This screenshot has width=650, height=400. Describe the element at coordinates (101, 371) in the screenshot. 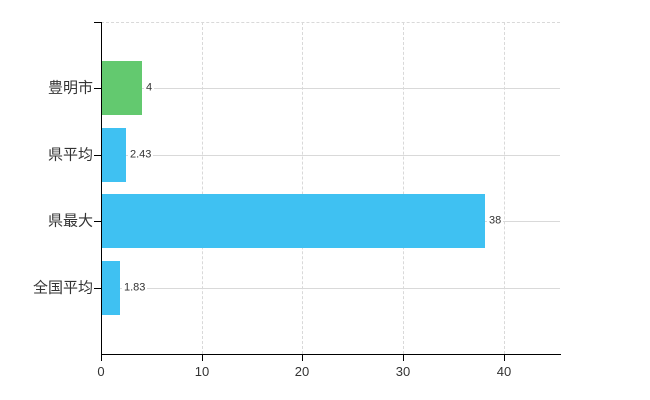

I see `x-tick-label: 0` at that location.